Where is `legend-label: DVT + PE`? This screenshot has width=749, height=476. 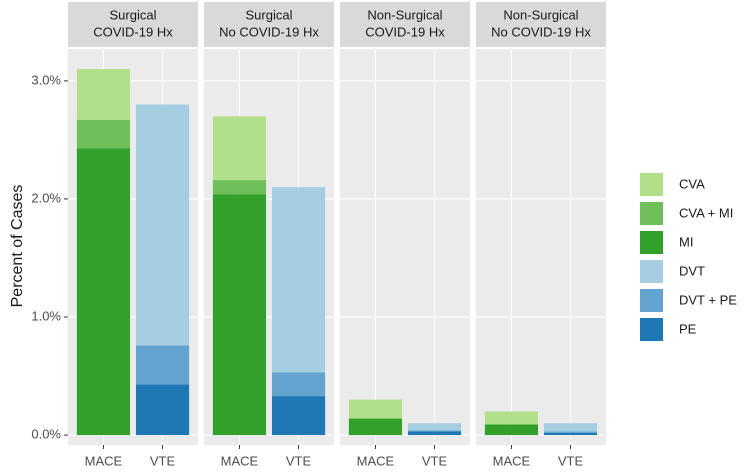
legend-label: DVT + PE is located at coordinates (708, 299).